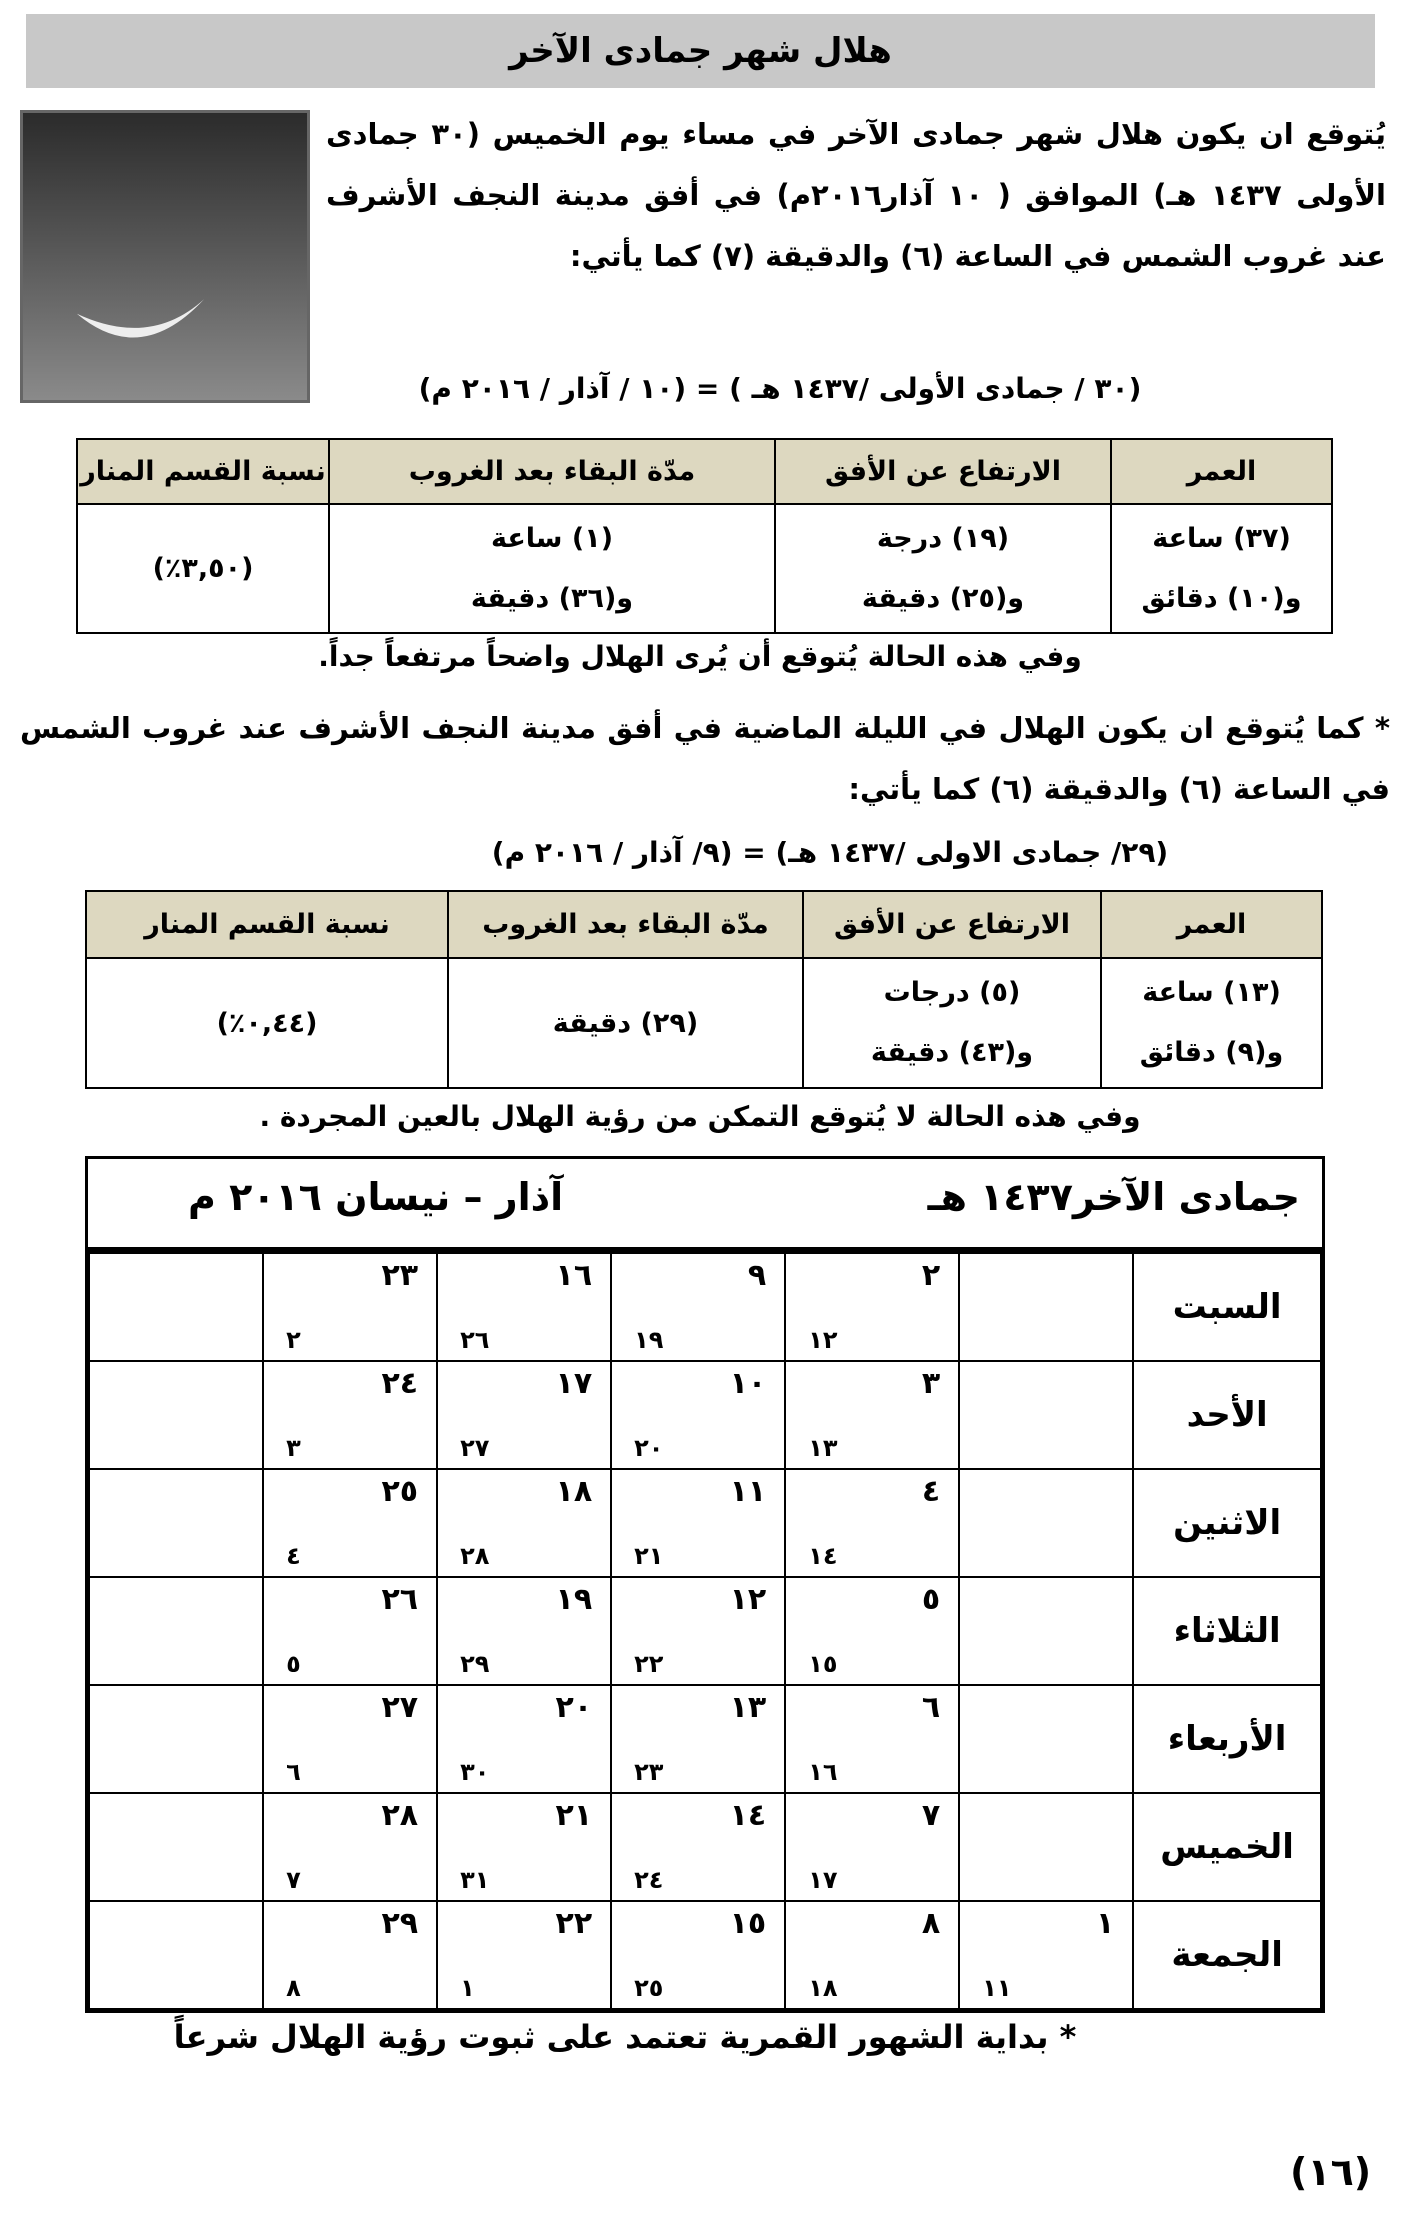 The image size is (1410, 2235). I want to click on hijri-day: ٢١, so click(574, 1815).